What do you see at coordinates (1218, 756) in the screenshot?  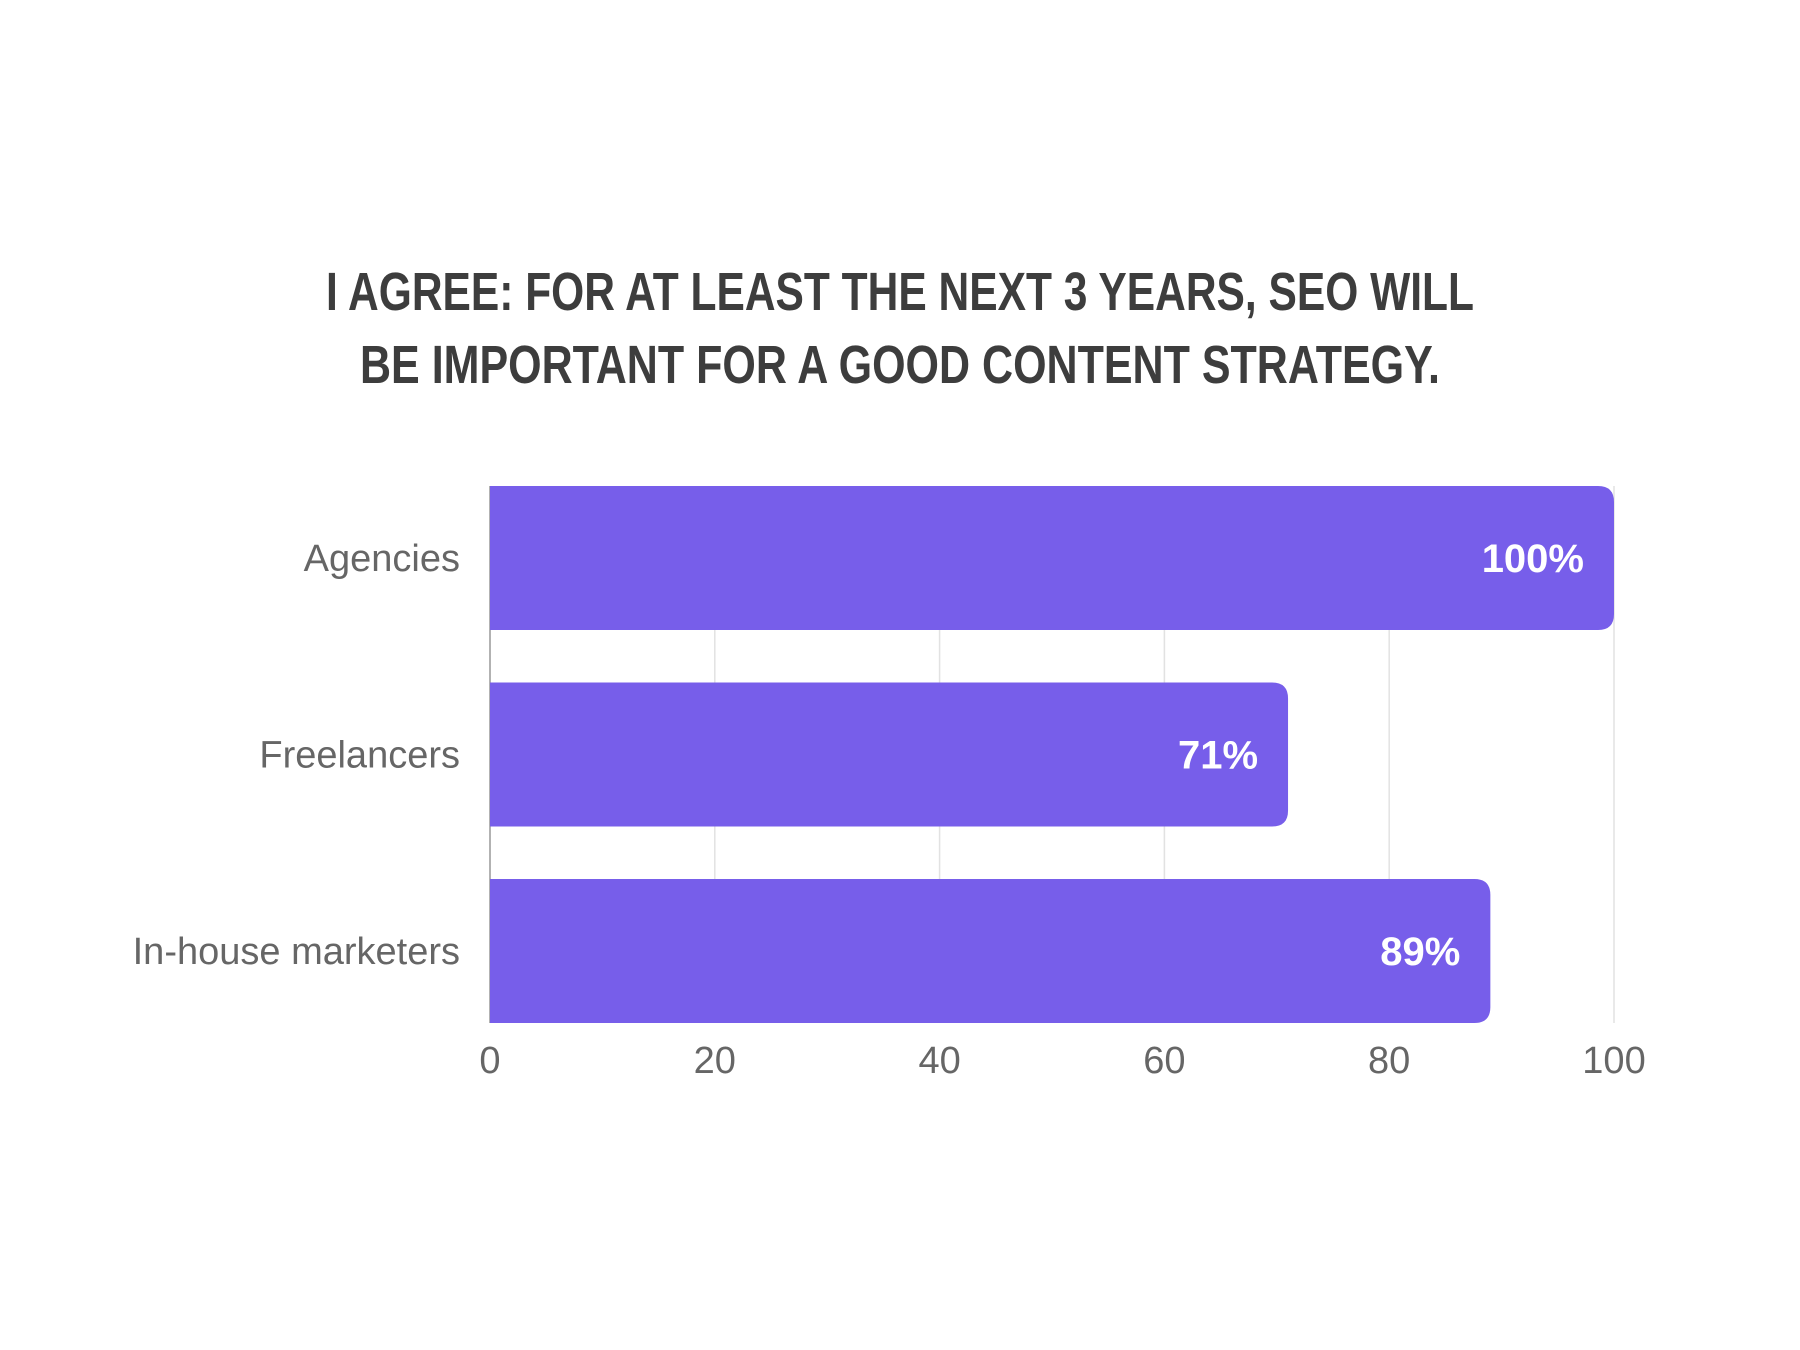 I see `data-label: 71%` at bounding box center [1218, 756].